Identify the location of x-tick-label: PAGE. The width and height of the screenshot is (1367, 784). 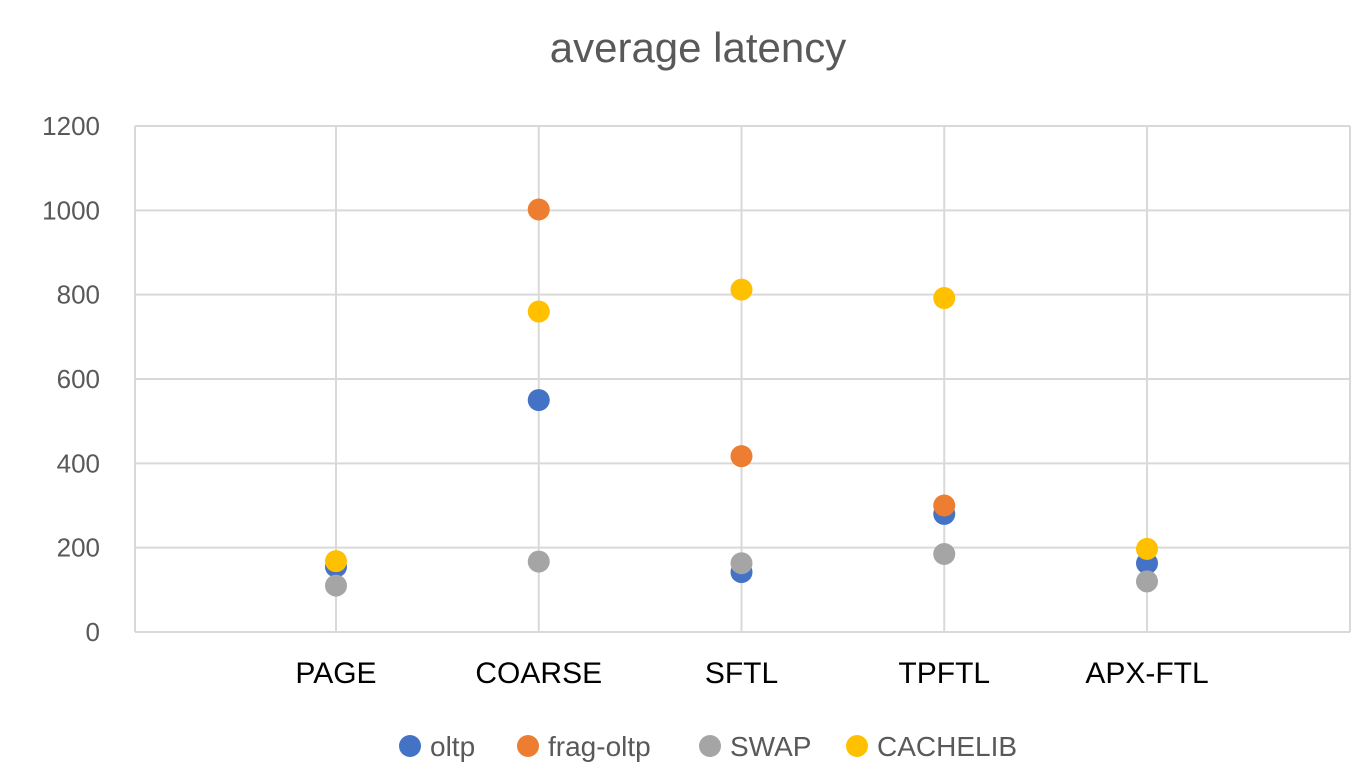
(335, 673).